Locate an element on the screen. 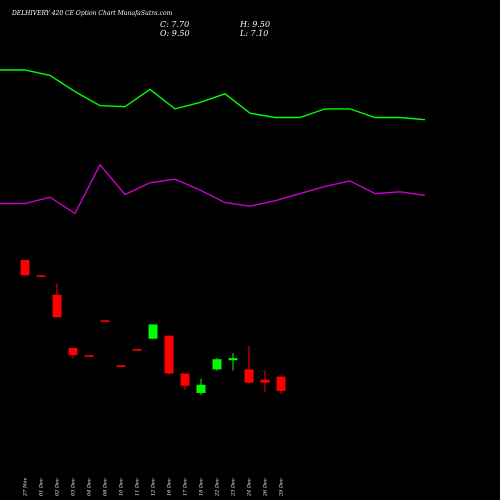 This screenshot has width=500, height=500. x-tick-label: 04 Dec is located at coordinates (90, 487).